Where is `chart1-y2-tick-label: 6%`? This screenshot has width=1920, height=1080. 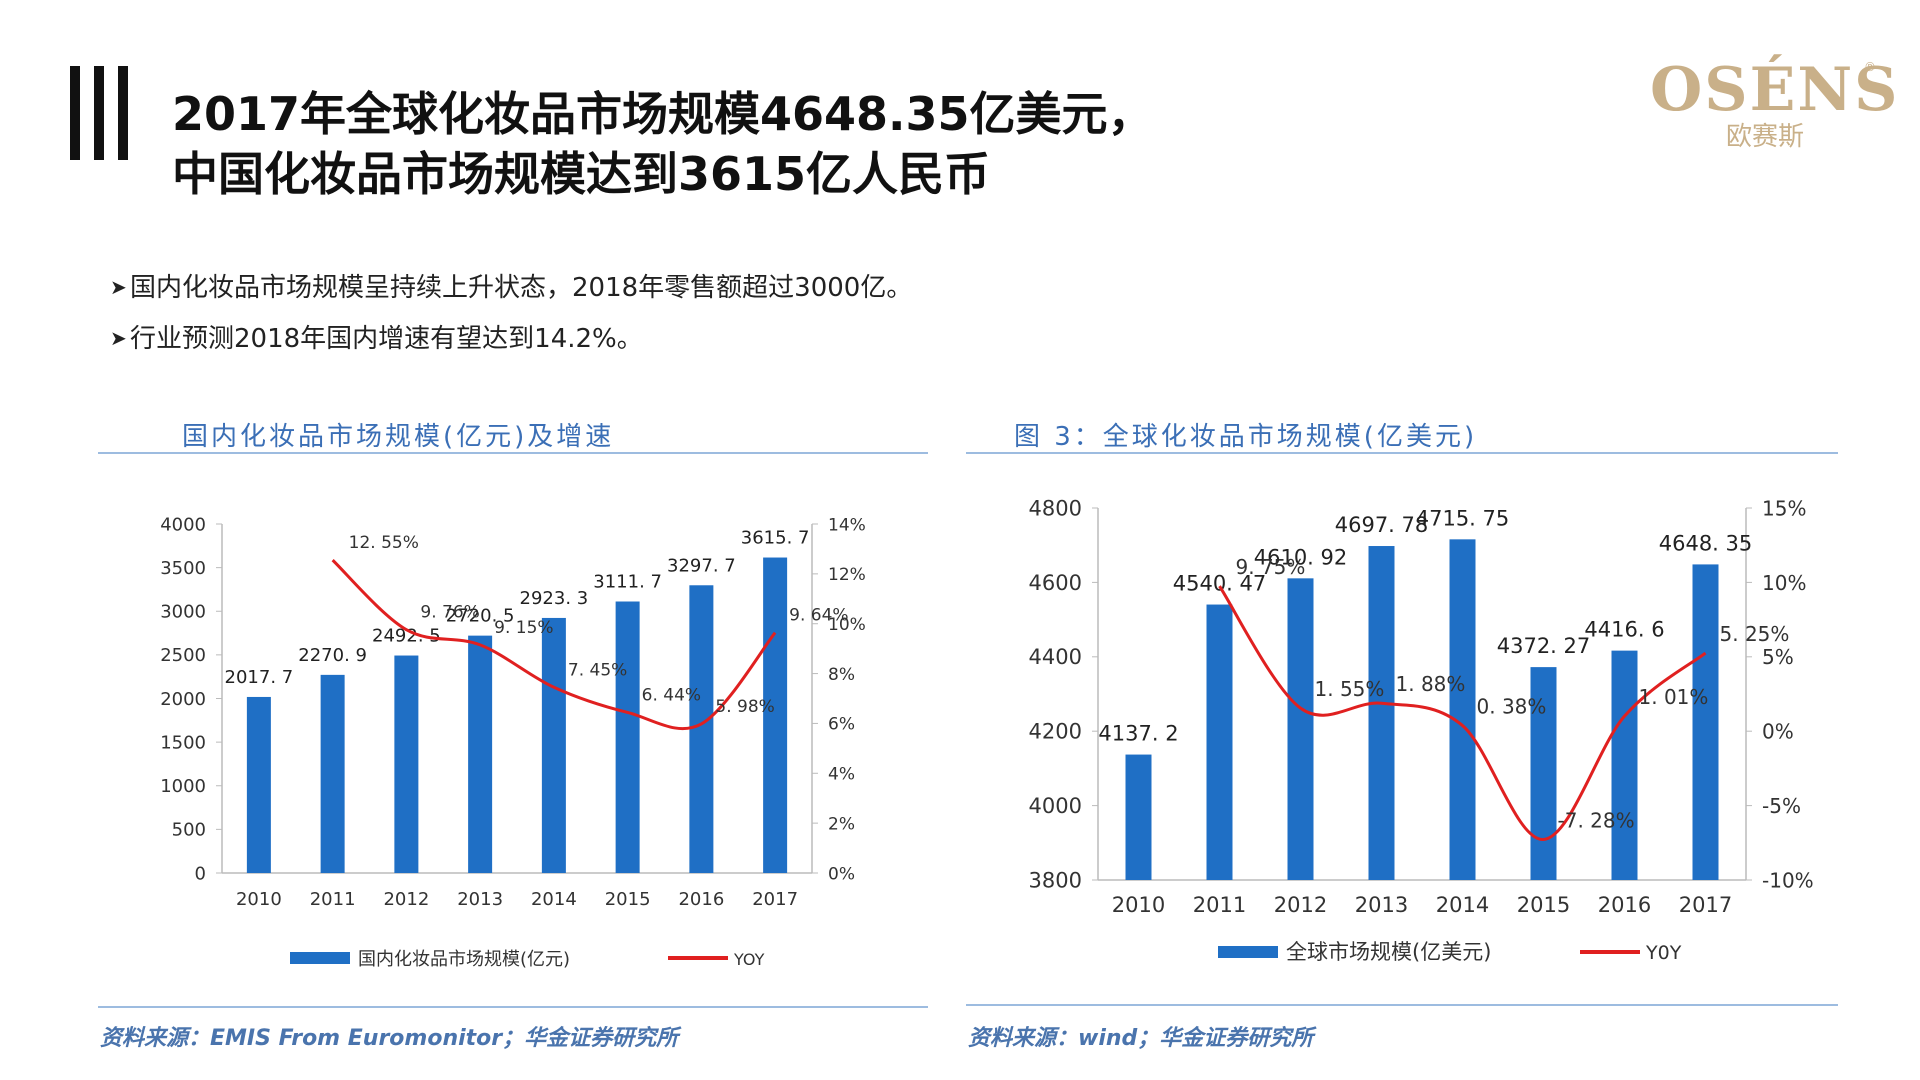
chart1-y2-tick-label: 6% is located at coordinates (841, 725).